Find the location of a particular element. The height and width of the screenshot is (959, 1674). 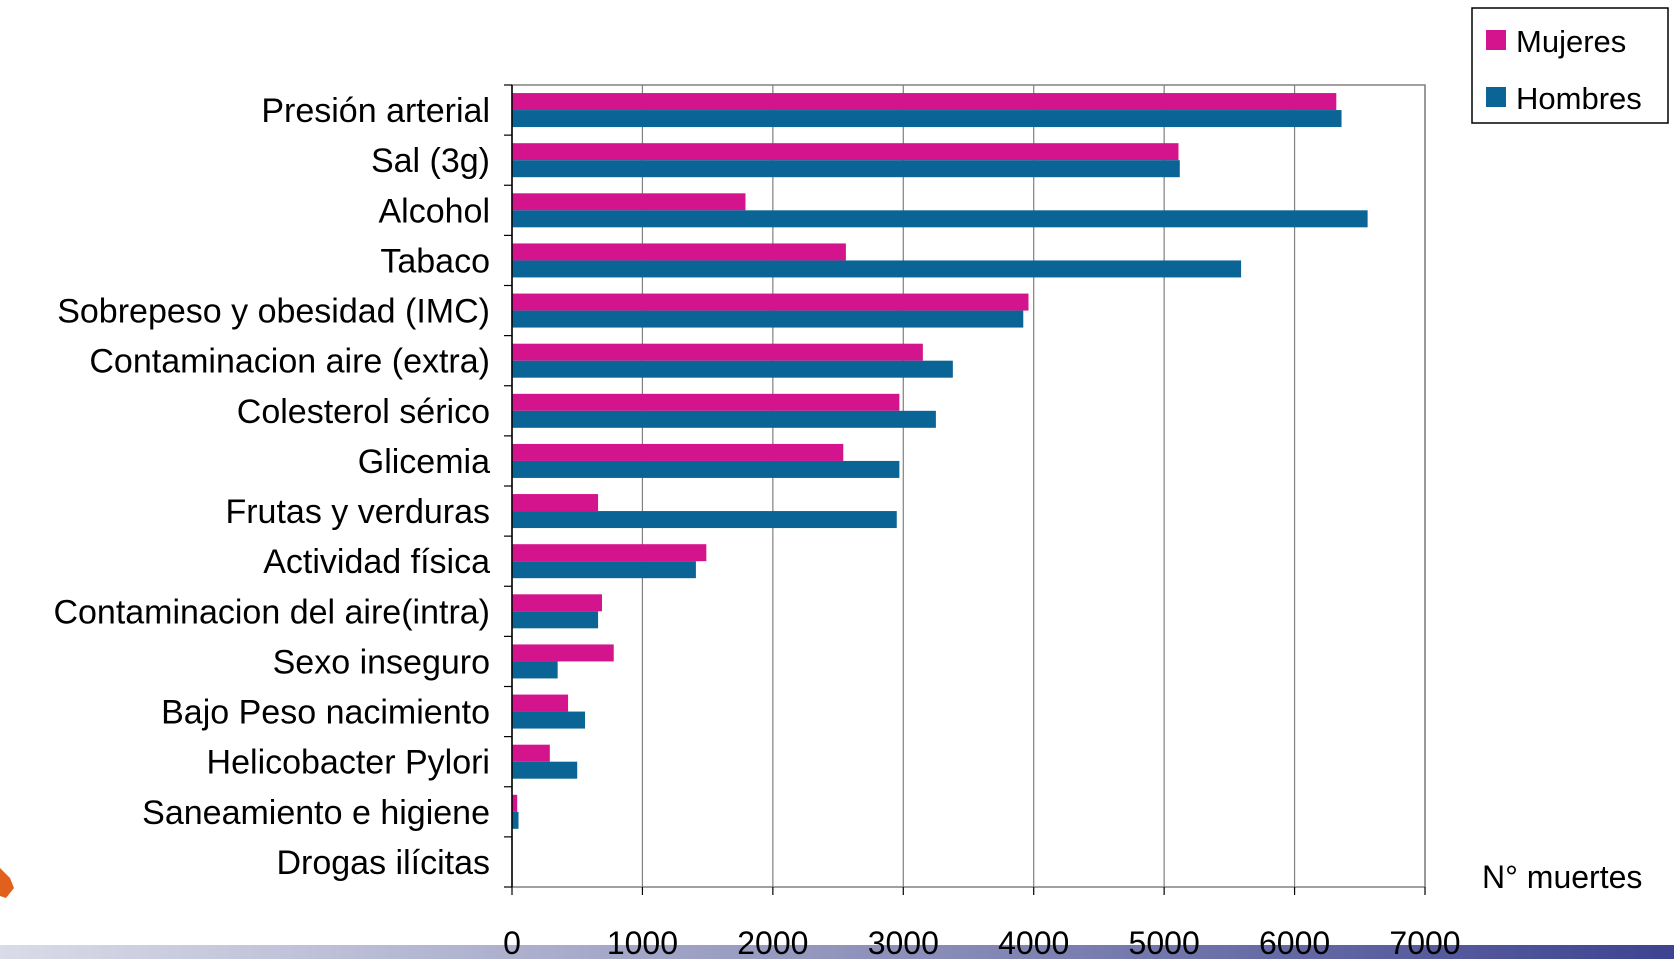

category-label: Contaminacion del aire(intra) is located at coordinates (271, 612).